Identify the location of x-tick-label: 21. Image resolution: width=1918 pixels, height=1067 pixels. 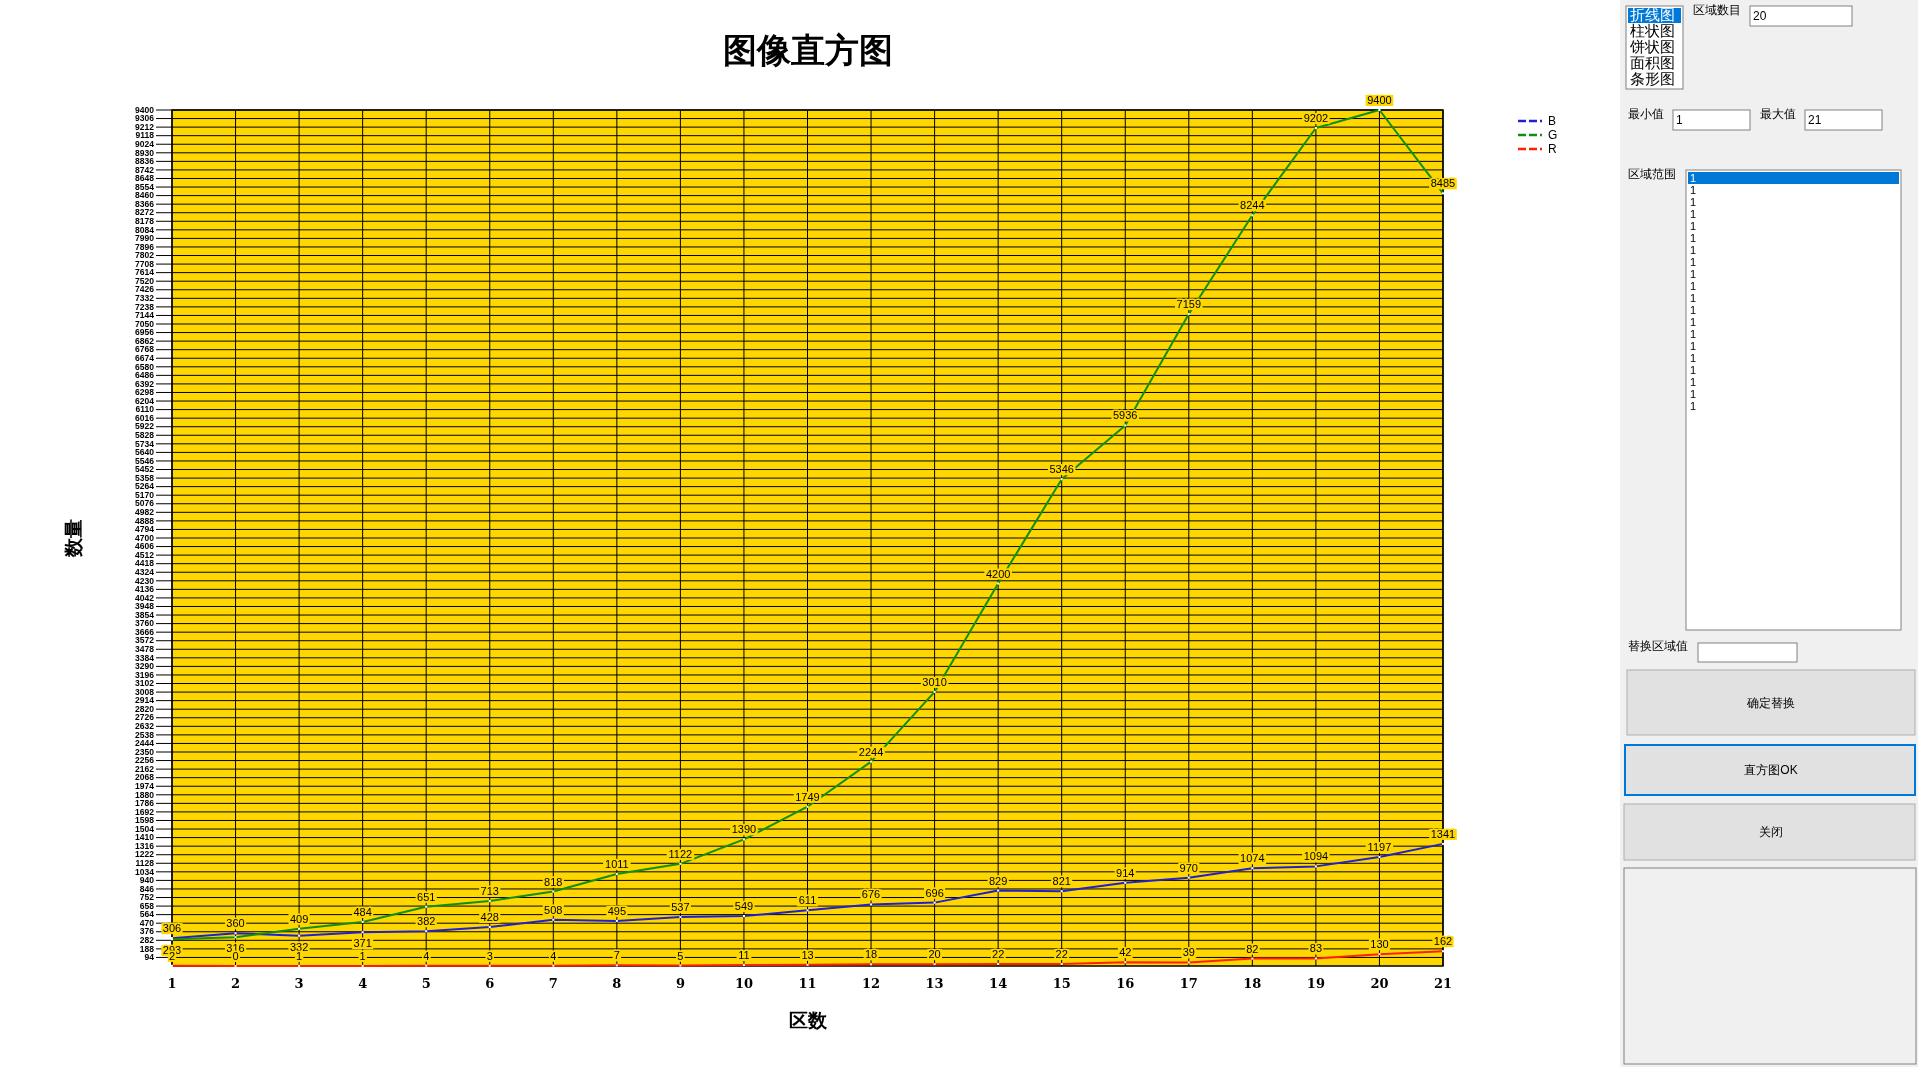
(1443, 983).